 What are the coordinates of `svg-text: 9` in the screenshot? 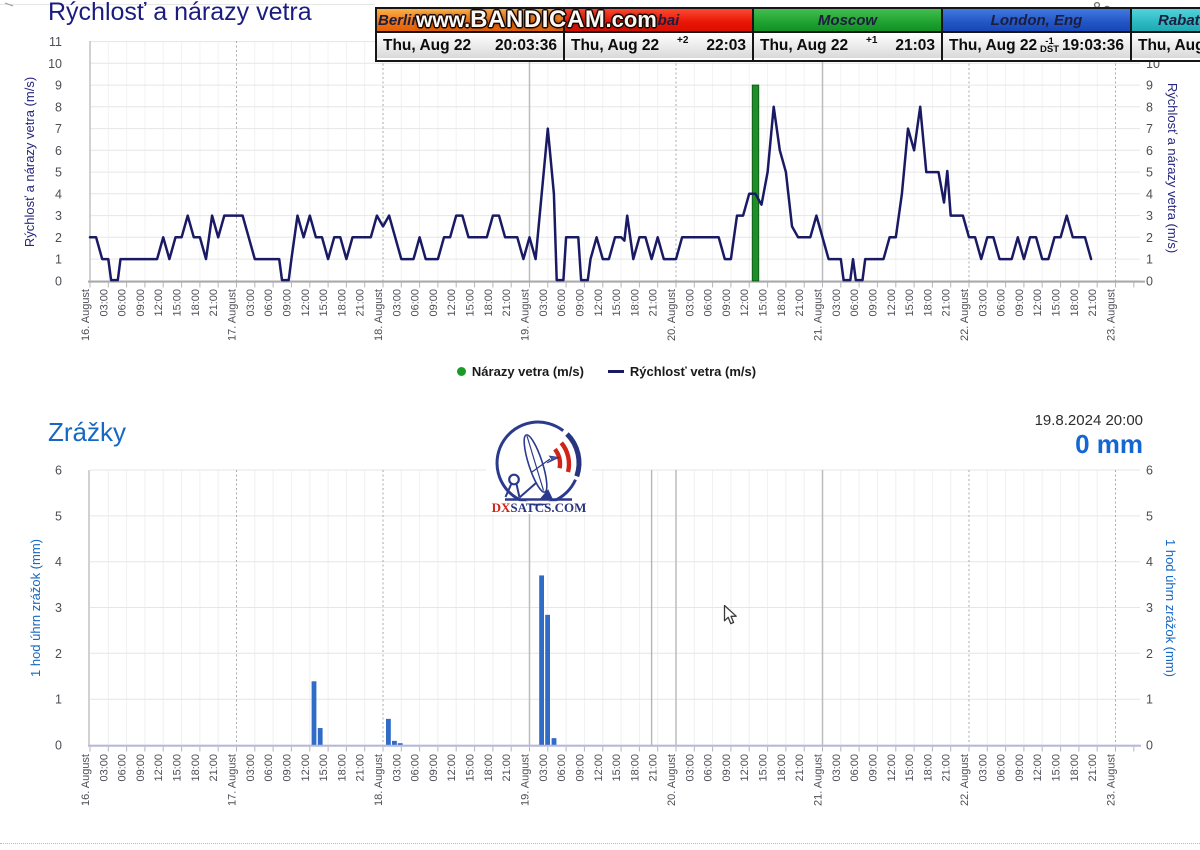 It's located at (1149, 86).